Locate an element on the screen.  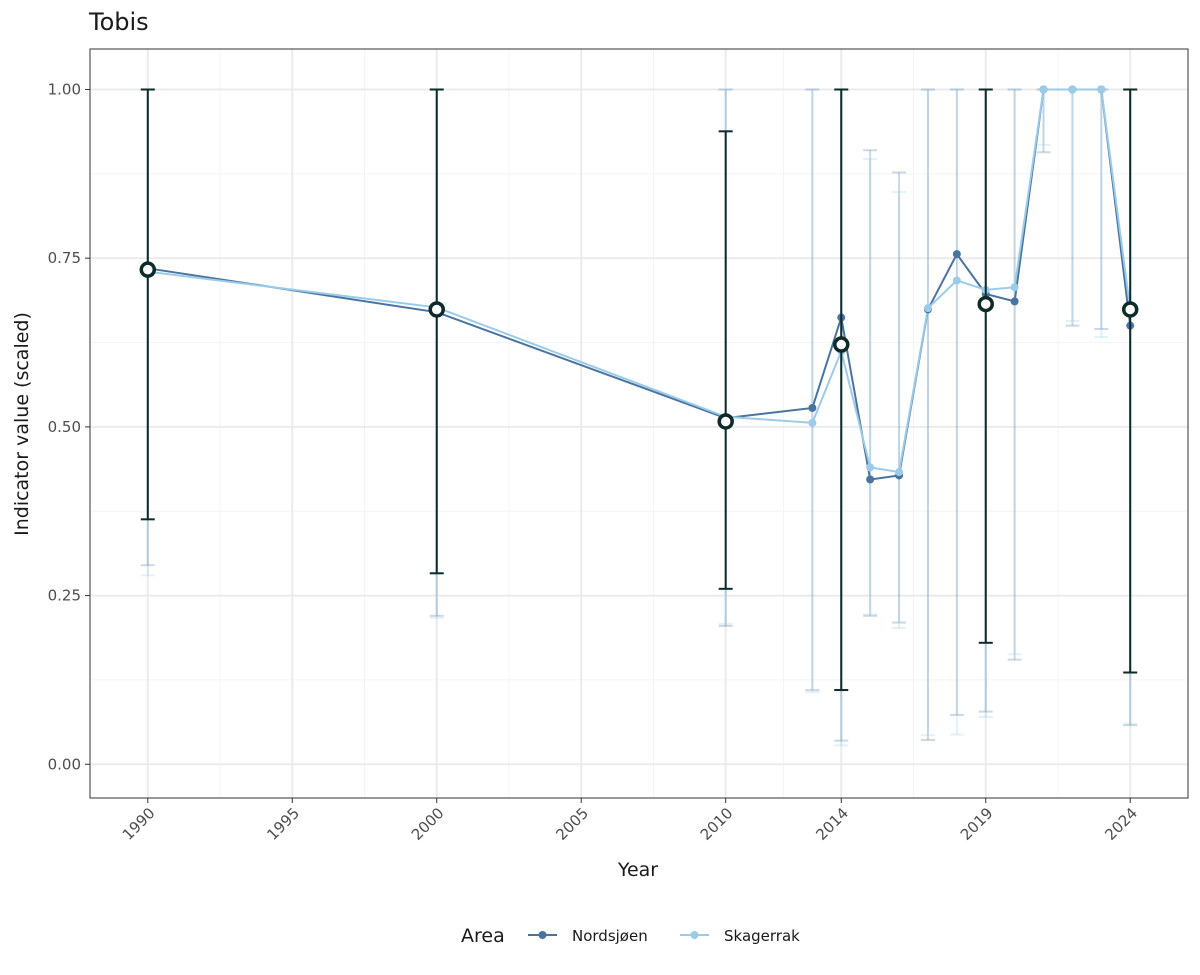
legend-key-nordsjoen is located at coordinates (542, 935).